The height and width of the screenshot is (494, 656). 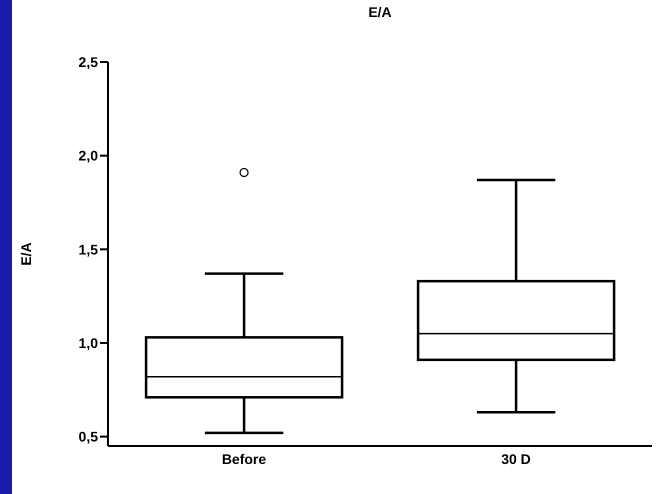 What do you see at coordinates (516, 458) in the screenshot?
I see `x-tick-label: 30 D` at bounding box center [516, 458].